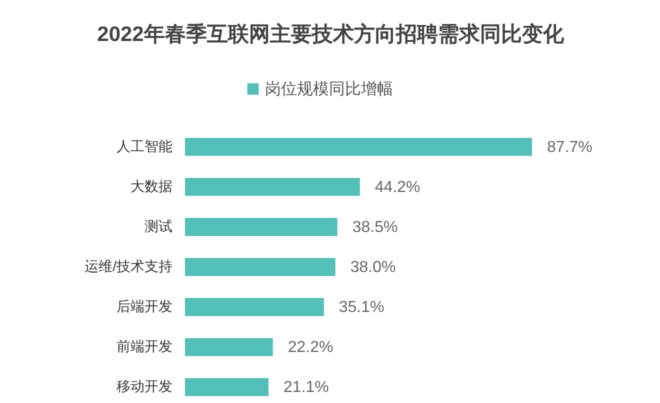 This screenshot has width=660, height=403. What do you see at coordinates (144, 146) in the screenshot?
I see `y-tick-label: 人工智能` at bounding box center [144, 146].